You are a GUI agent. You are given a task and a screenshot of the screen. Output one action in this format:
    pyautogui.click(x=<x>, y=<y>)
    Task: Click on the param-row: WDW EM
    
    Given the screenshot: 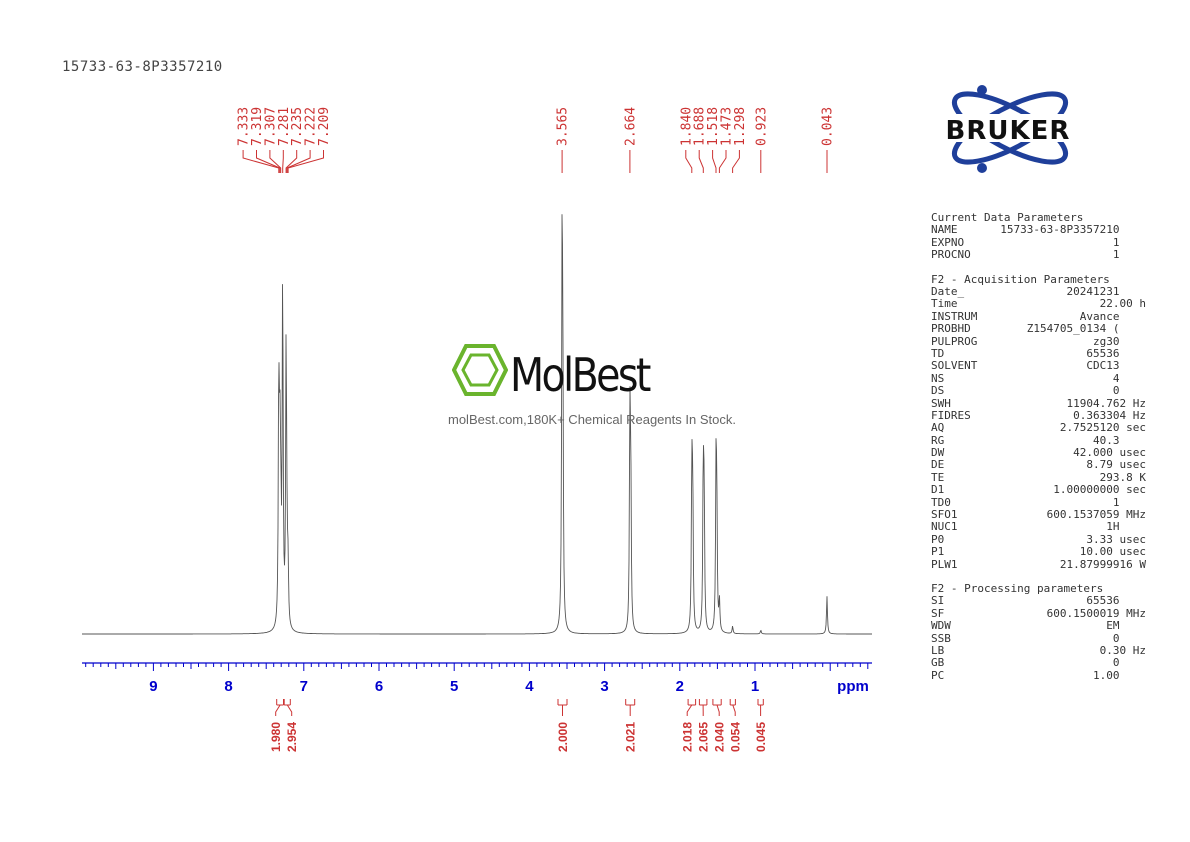 What is the action you would take?
    pyautogui.click(x=1038, y=626)
    